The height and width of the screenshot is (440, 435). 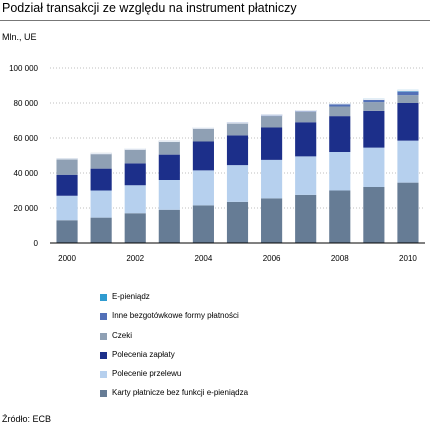 What do you see at coordinates (26, 138) in the screenshot?
I see `y-tick-label: 60 000` at bounding box center [26, 138].